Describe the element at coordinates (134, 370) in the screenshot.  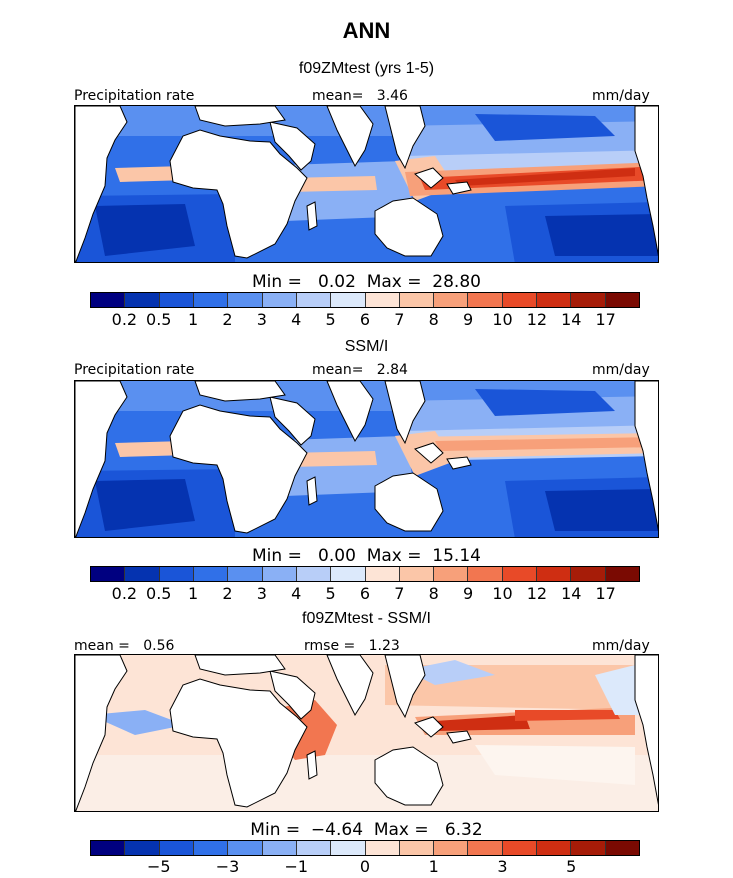
I see `panel-2-variable-label: Precipitation rate` at that location.